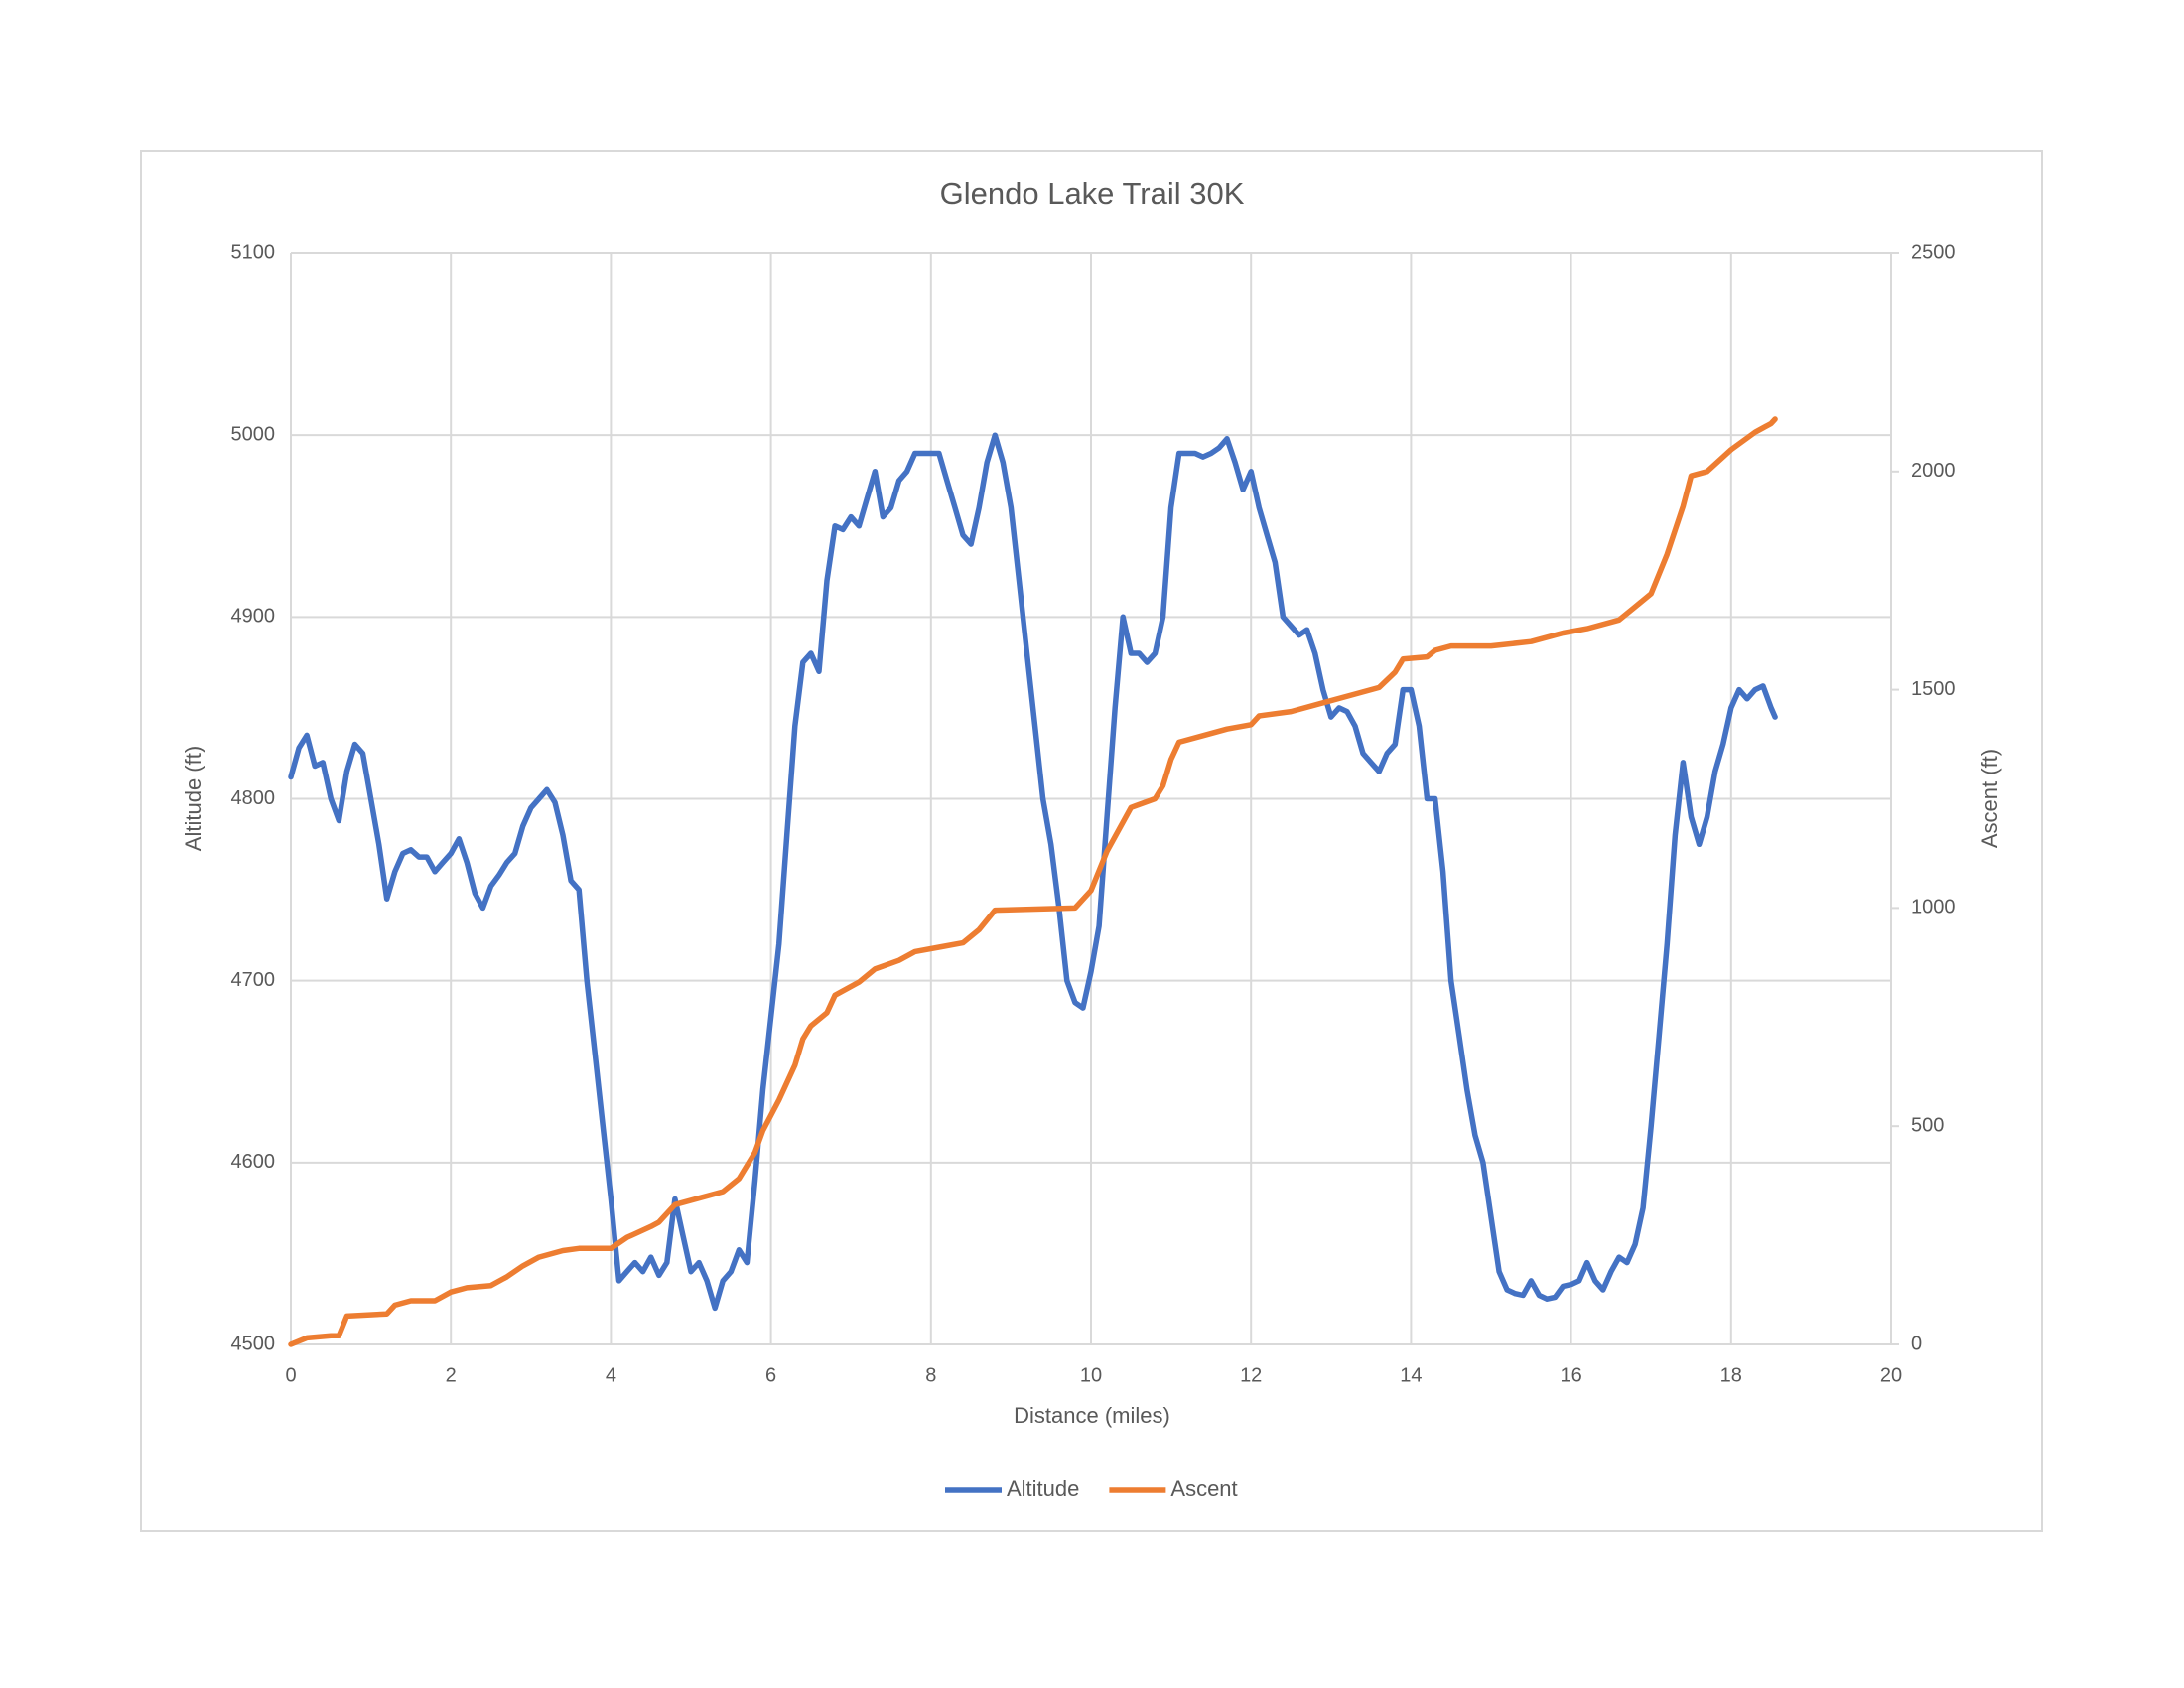 The height and width of the screenshot is (1688, 2184). Describe the element at coordinates (1043, 1489) in the screenshot. I see `legend-label: Altitude` at that location.